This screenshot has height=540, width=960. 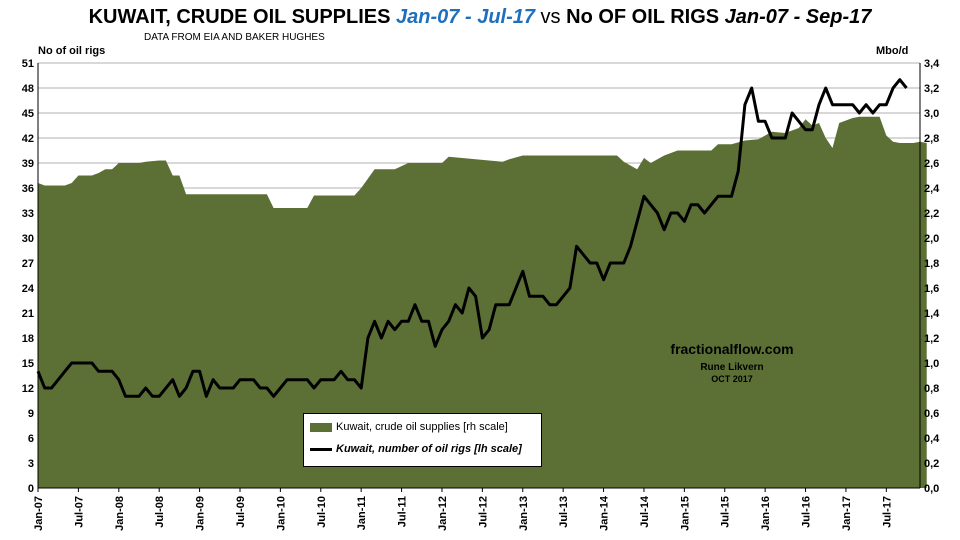 I want to click on title-range1: Jan-07 - Jul-17, so click(x=465, y=17).